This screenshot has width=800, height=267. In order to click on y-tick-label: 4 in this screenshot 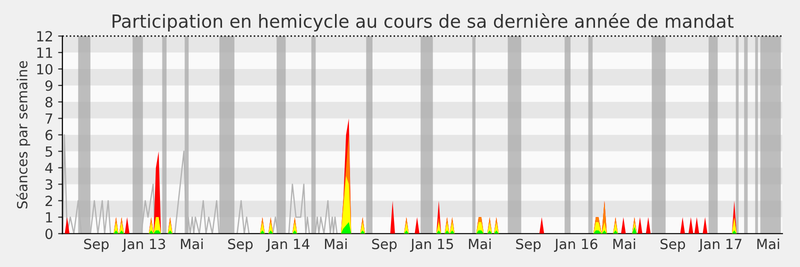, I will do `click(49, 168)`.